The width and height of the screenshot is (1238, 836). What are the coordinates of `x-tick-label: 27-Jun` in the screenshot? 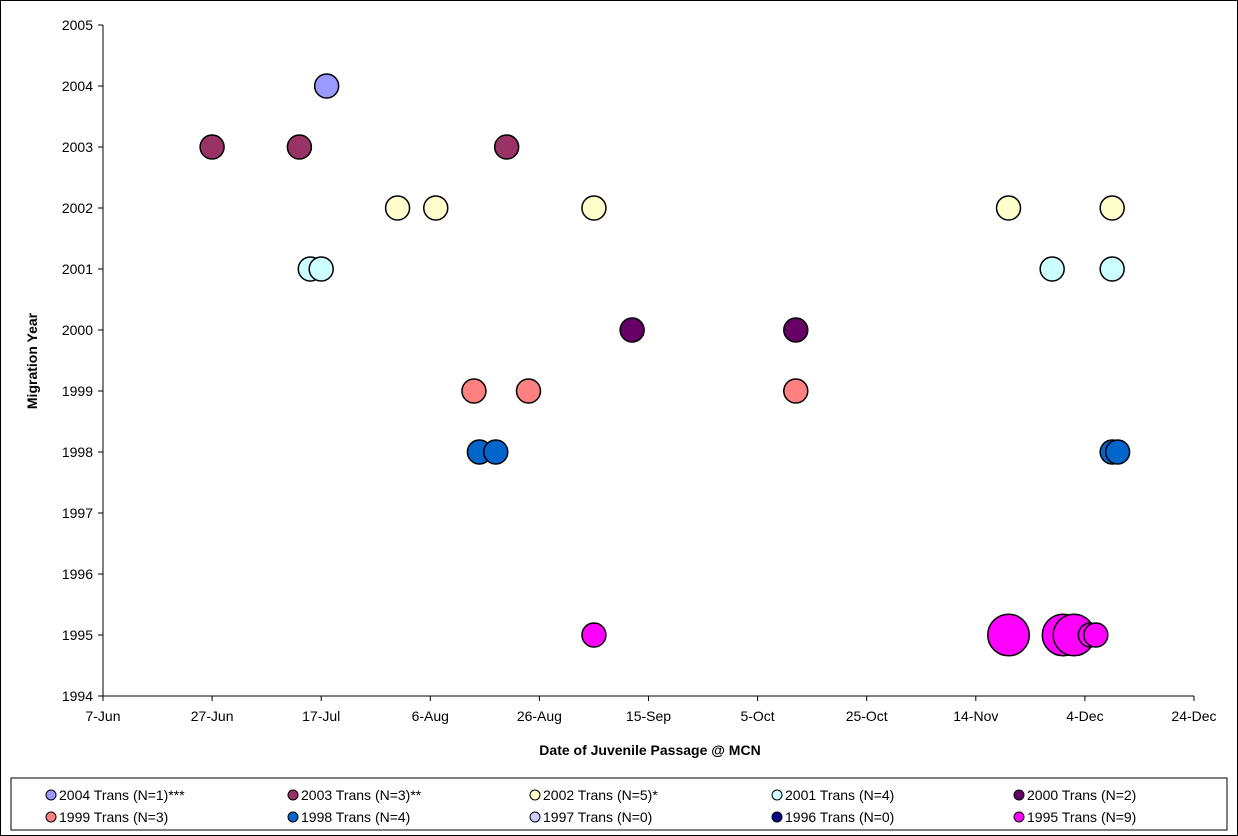 It's located at (212, 716).